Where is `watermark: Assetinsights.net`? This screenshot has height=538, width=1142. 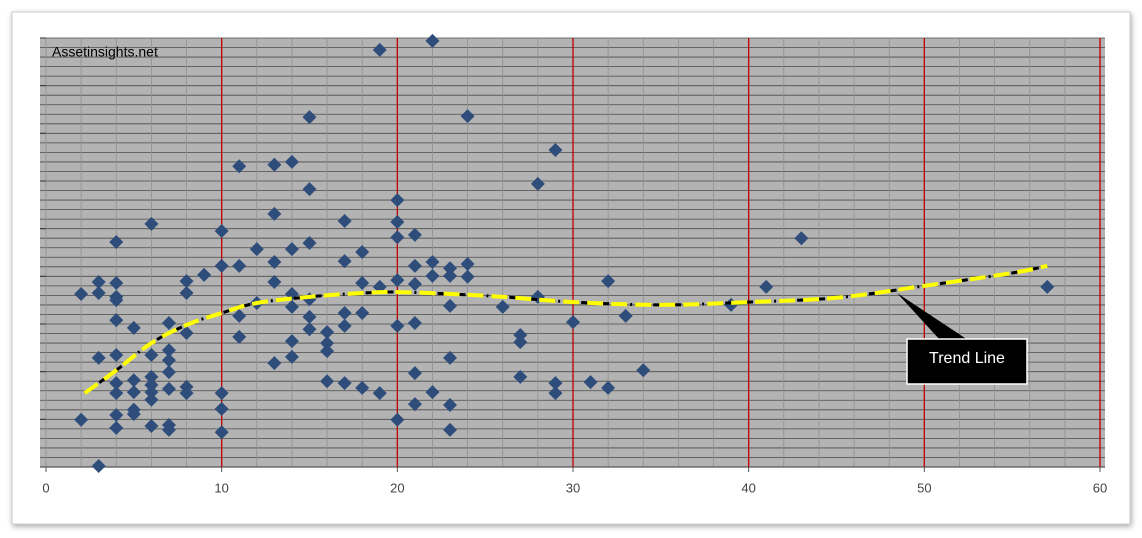
watermark: Assetinsights.net is located at coordinates (105, 52).